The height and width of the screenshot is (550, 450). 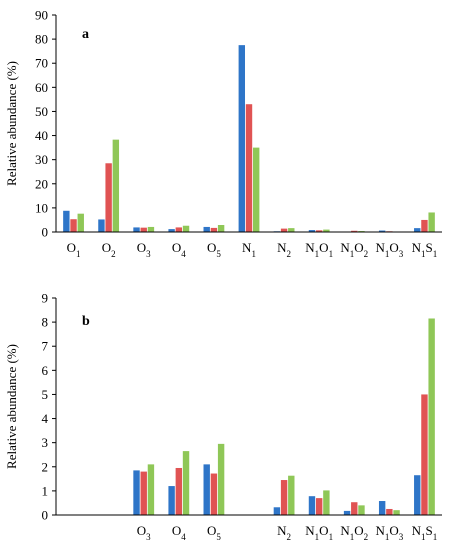 I want to click on y-tick-label: 6, so click(x=45, y=370).